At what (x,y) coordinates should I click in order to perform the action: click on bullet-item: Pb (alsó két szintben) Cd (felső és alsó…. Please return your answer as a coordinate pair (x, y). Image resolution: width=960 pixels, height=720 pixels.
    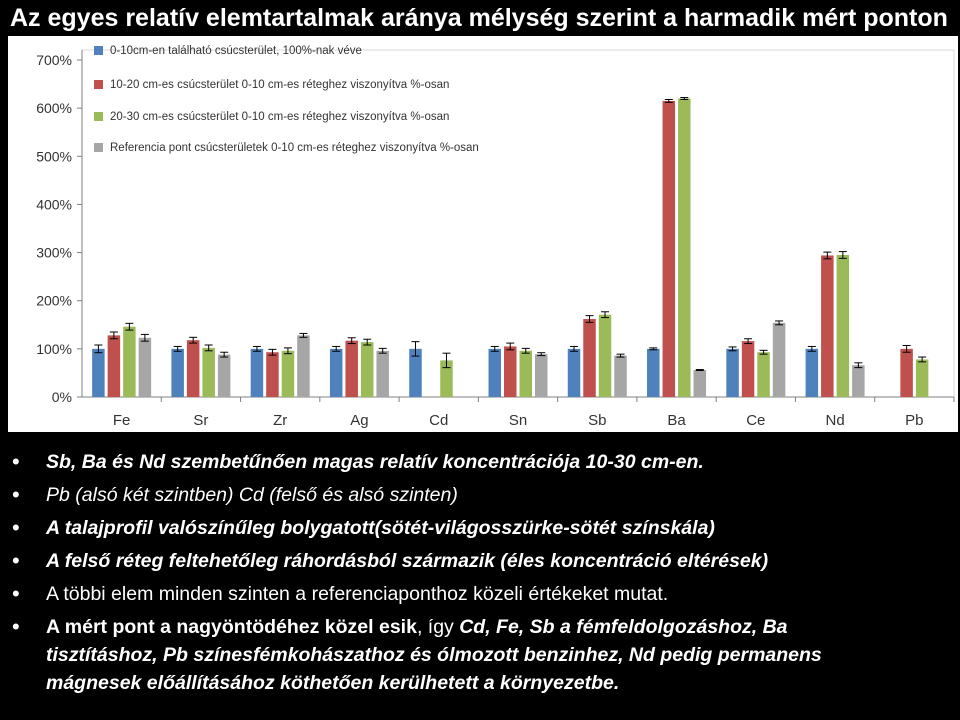
    Looking at the image, I should click on (480, 495).